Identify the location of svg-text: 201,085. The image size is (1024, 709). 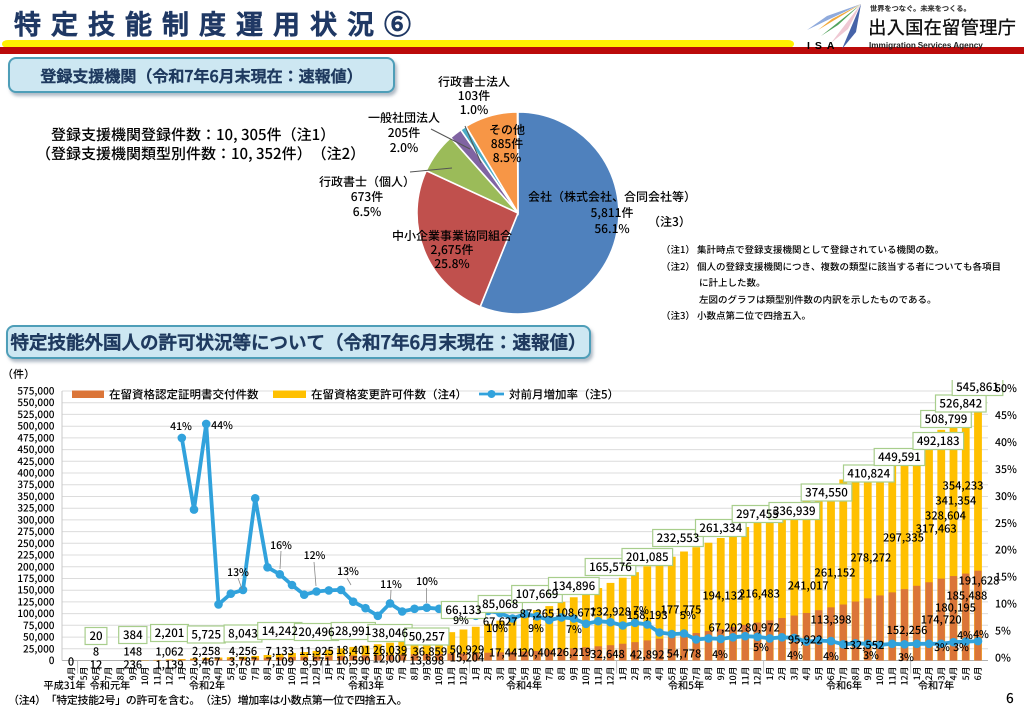
(647, 557).